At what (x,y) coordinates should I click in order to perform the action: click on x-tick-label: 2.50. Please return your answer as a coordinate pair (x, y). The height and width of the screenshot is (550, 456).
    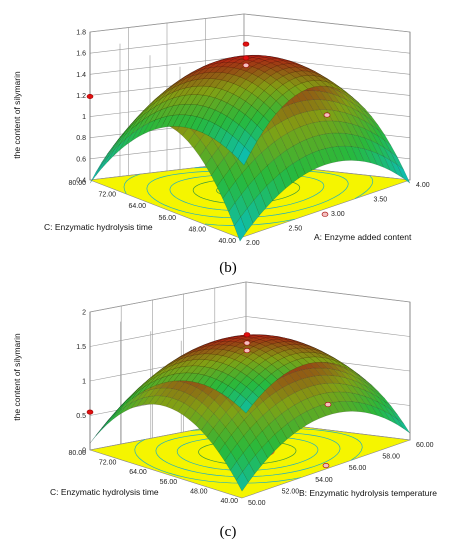
    Looking at the image, I should click on (296, 229).